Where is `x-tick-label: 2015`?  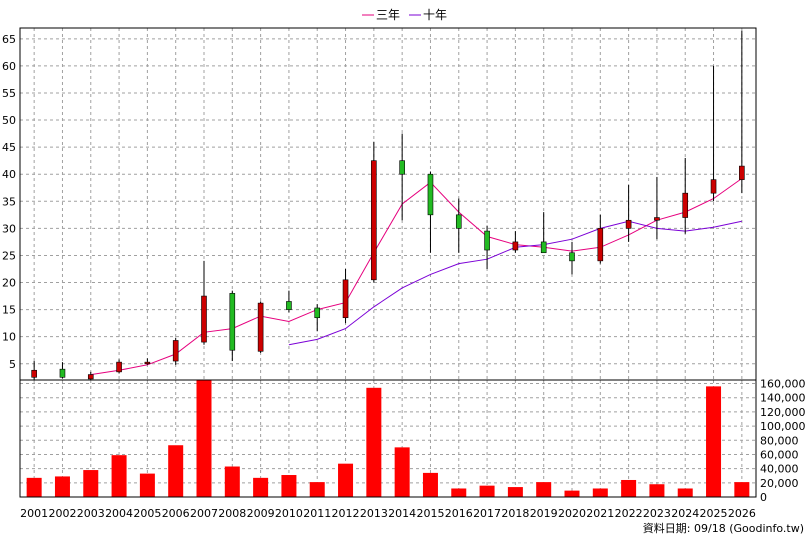
x-tick-label: 2015 is located at coordinates (430, 513).